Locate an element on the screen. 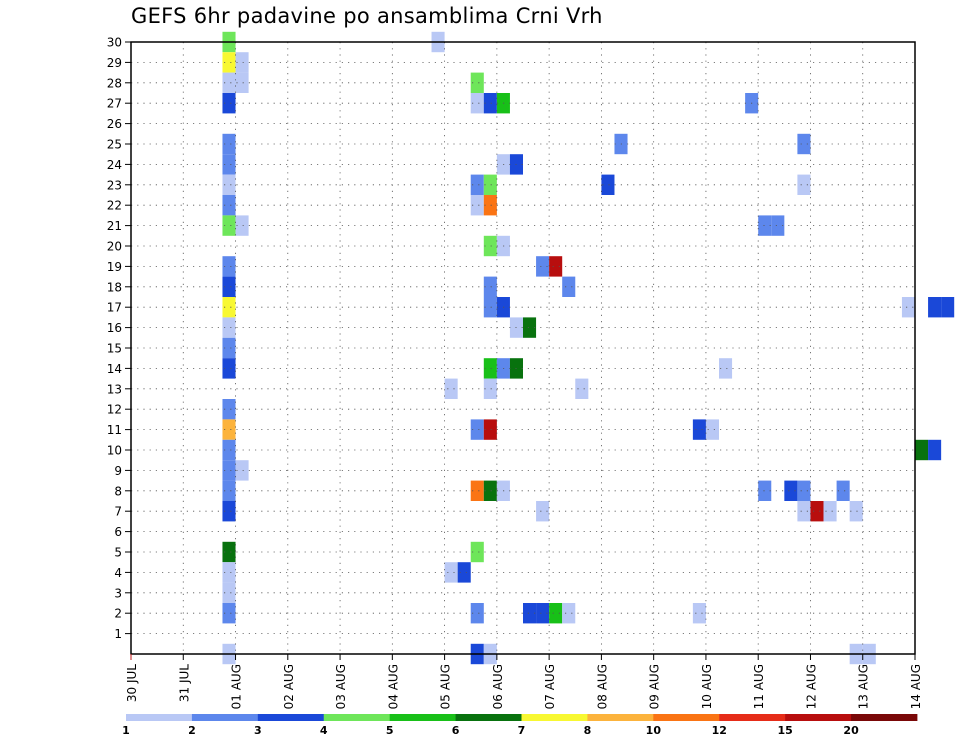 The image size is (960, 742). x-tick-label: 10 AUG is located at coordinates (707, 686).